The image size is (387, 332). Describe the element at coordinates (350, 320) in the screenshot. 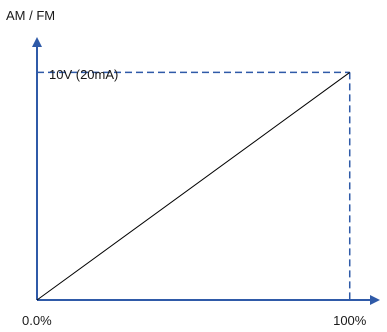

I see `x-tick-label-end: 100%` at that location.